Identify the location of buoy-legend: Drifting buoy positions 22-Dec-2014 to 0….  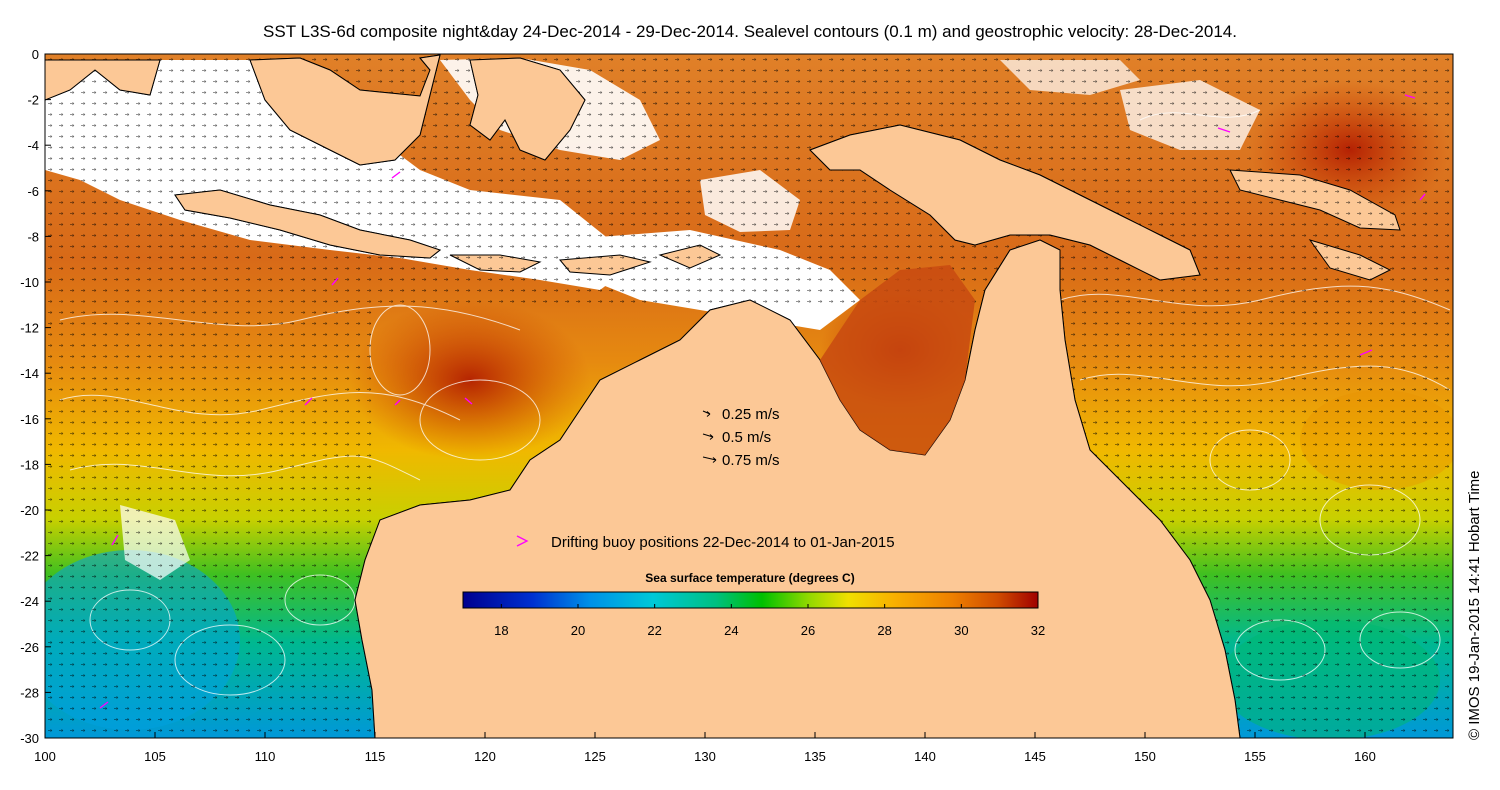
(705, 542).